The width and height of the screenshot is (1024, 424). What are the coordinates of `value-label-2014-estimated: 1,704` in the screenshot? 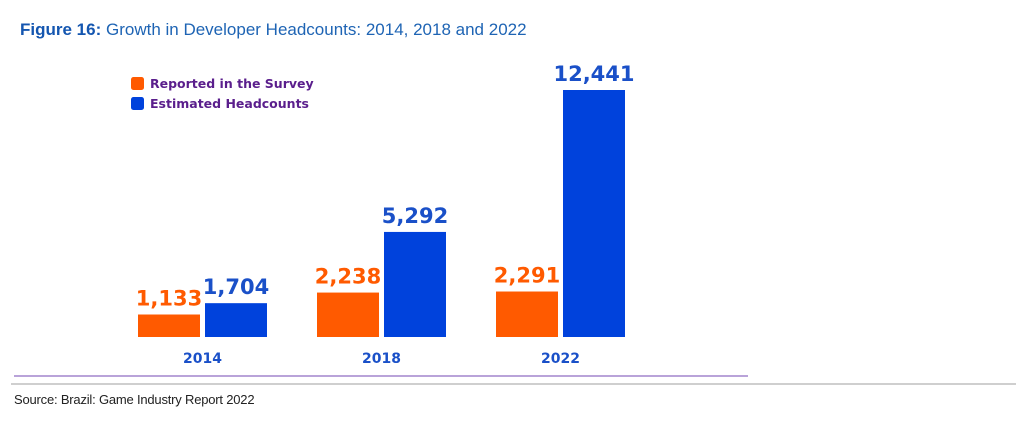 It's located at (236, 287).